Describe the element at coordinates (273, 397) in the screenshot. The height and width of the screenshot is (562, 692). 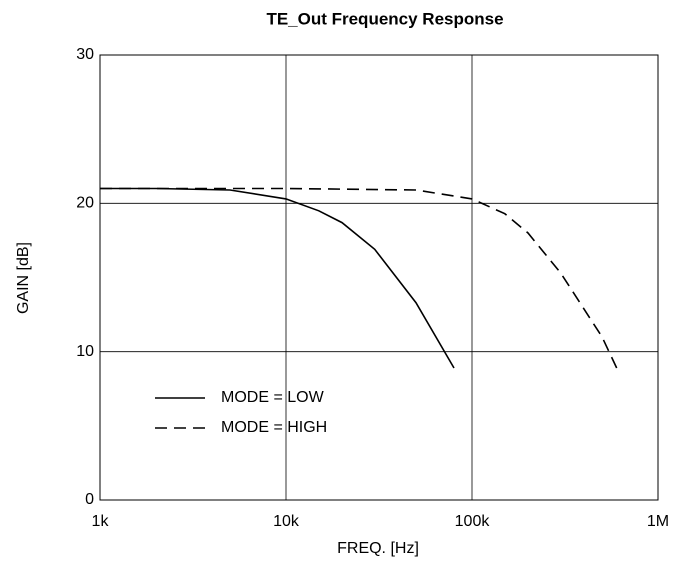
I see `legend-label: MODE = LOW` at that location.